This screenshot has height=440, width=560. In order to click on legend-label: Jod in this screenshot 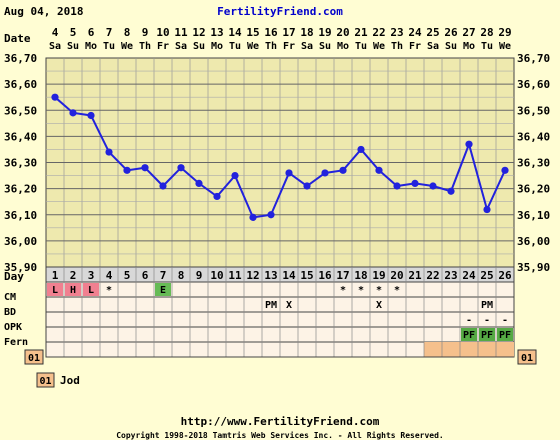, I will do `click(70, 380)`.